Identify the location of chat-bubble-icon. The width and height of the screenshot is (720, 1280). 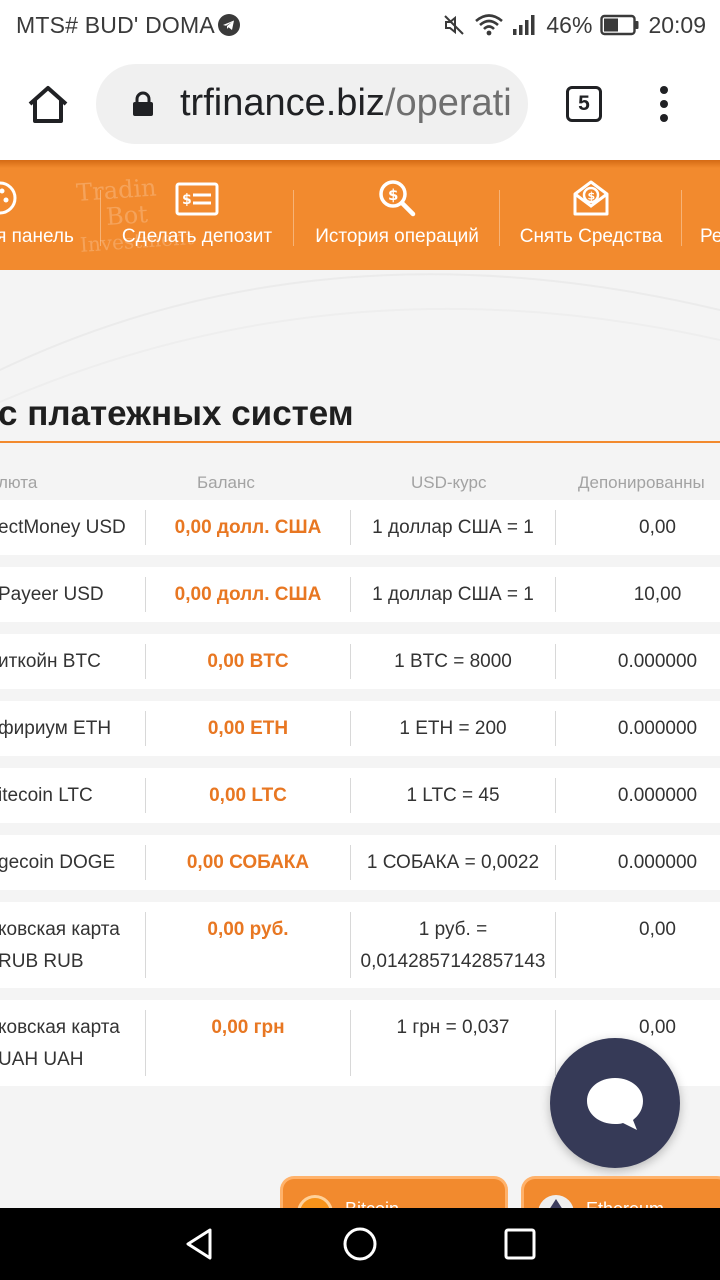
(615, 1104).